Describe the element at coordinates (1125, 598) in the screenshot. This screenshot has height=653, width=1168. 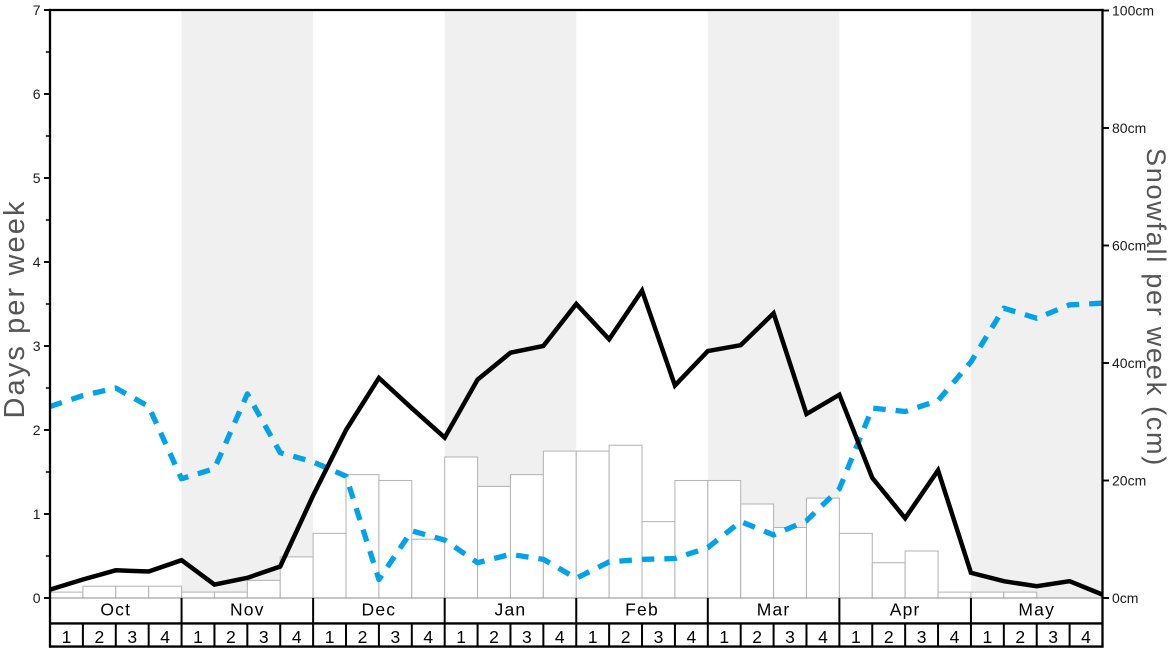
I see `svg-text: 0cm` at that location.